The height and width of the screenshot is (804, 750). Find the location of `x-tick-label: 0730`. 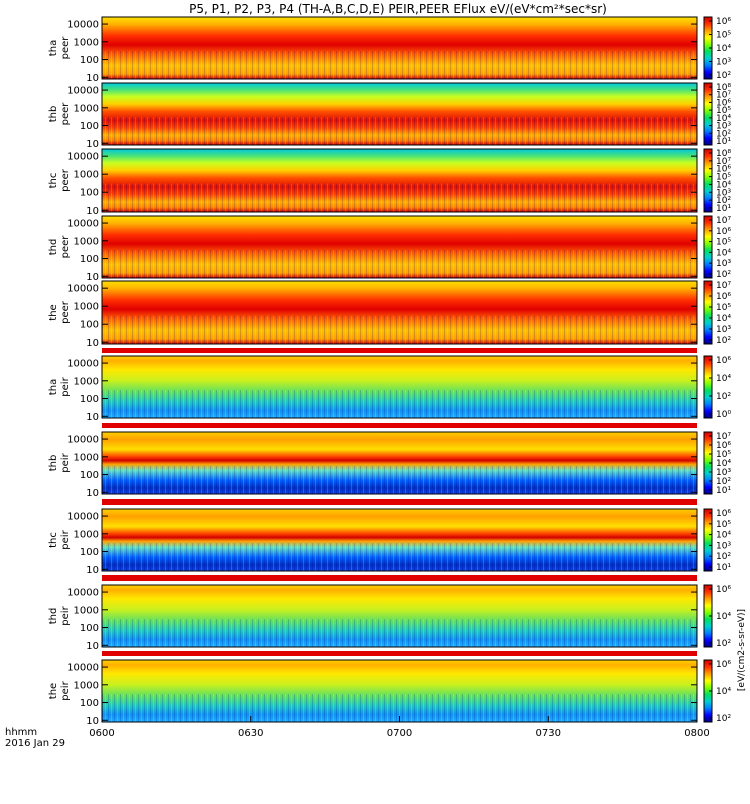

x-tick-label: 0730 is located at coordinates (548, 733).